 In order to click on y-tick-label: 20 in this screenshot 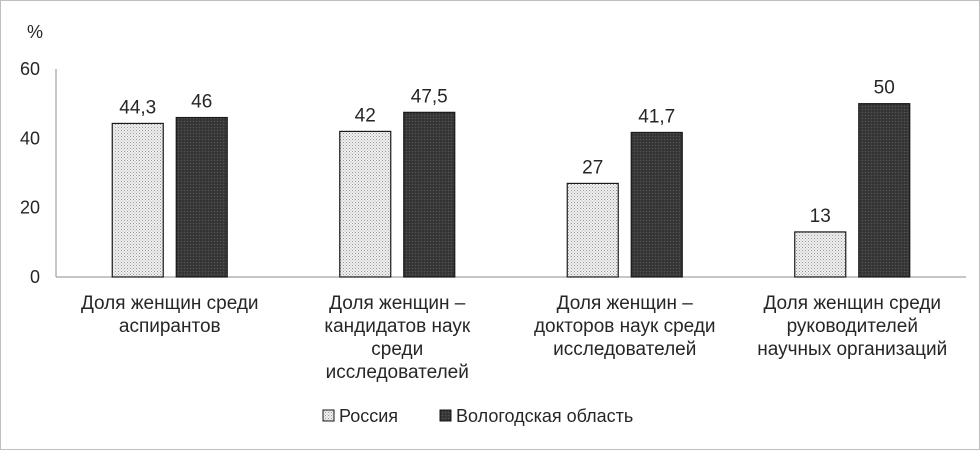, I will do `click(30, 208)`.